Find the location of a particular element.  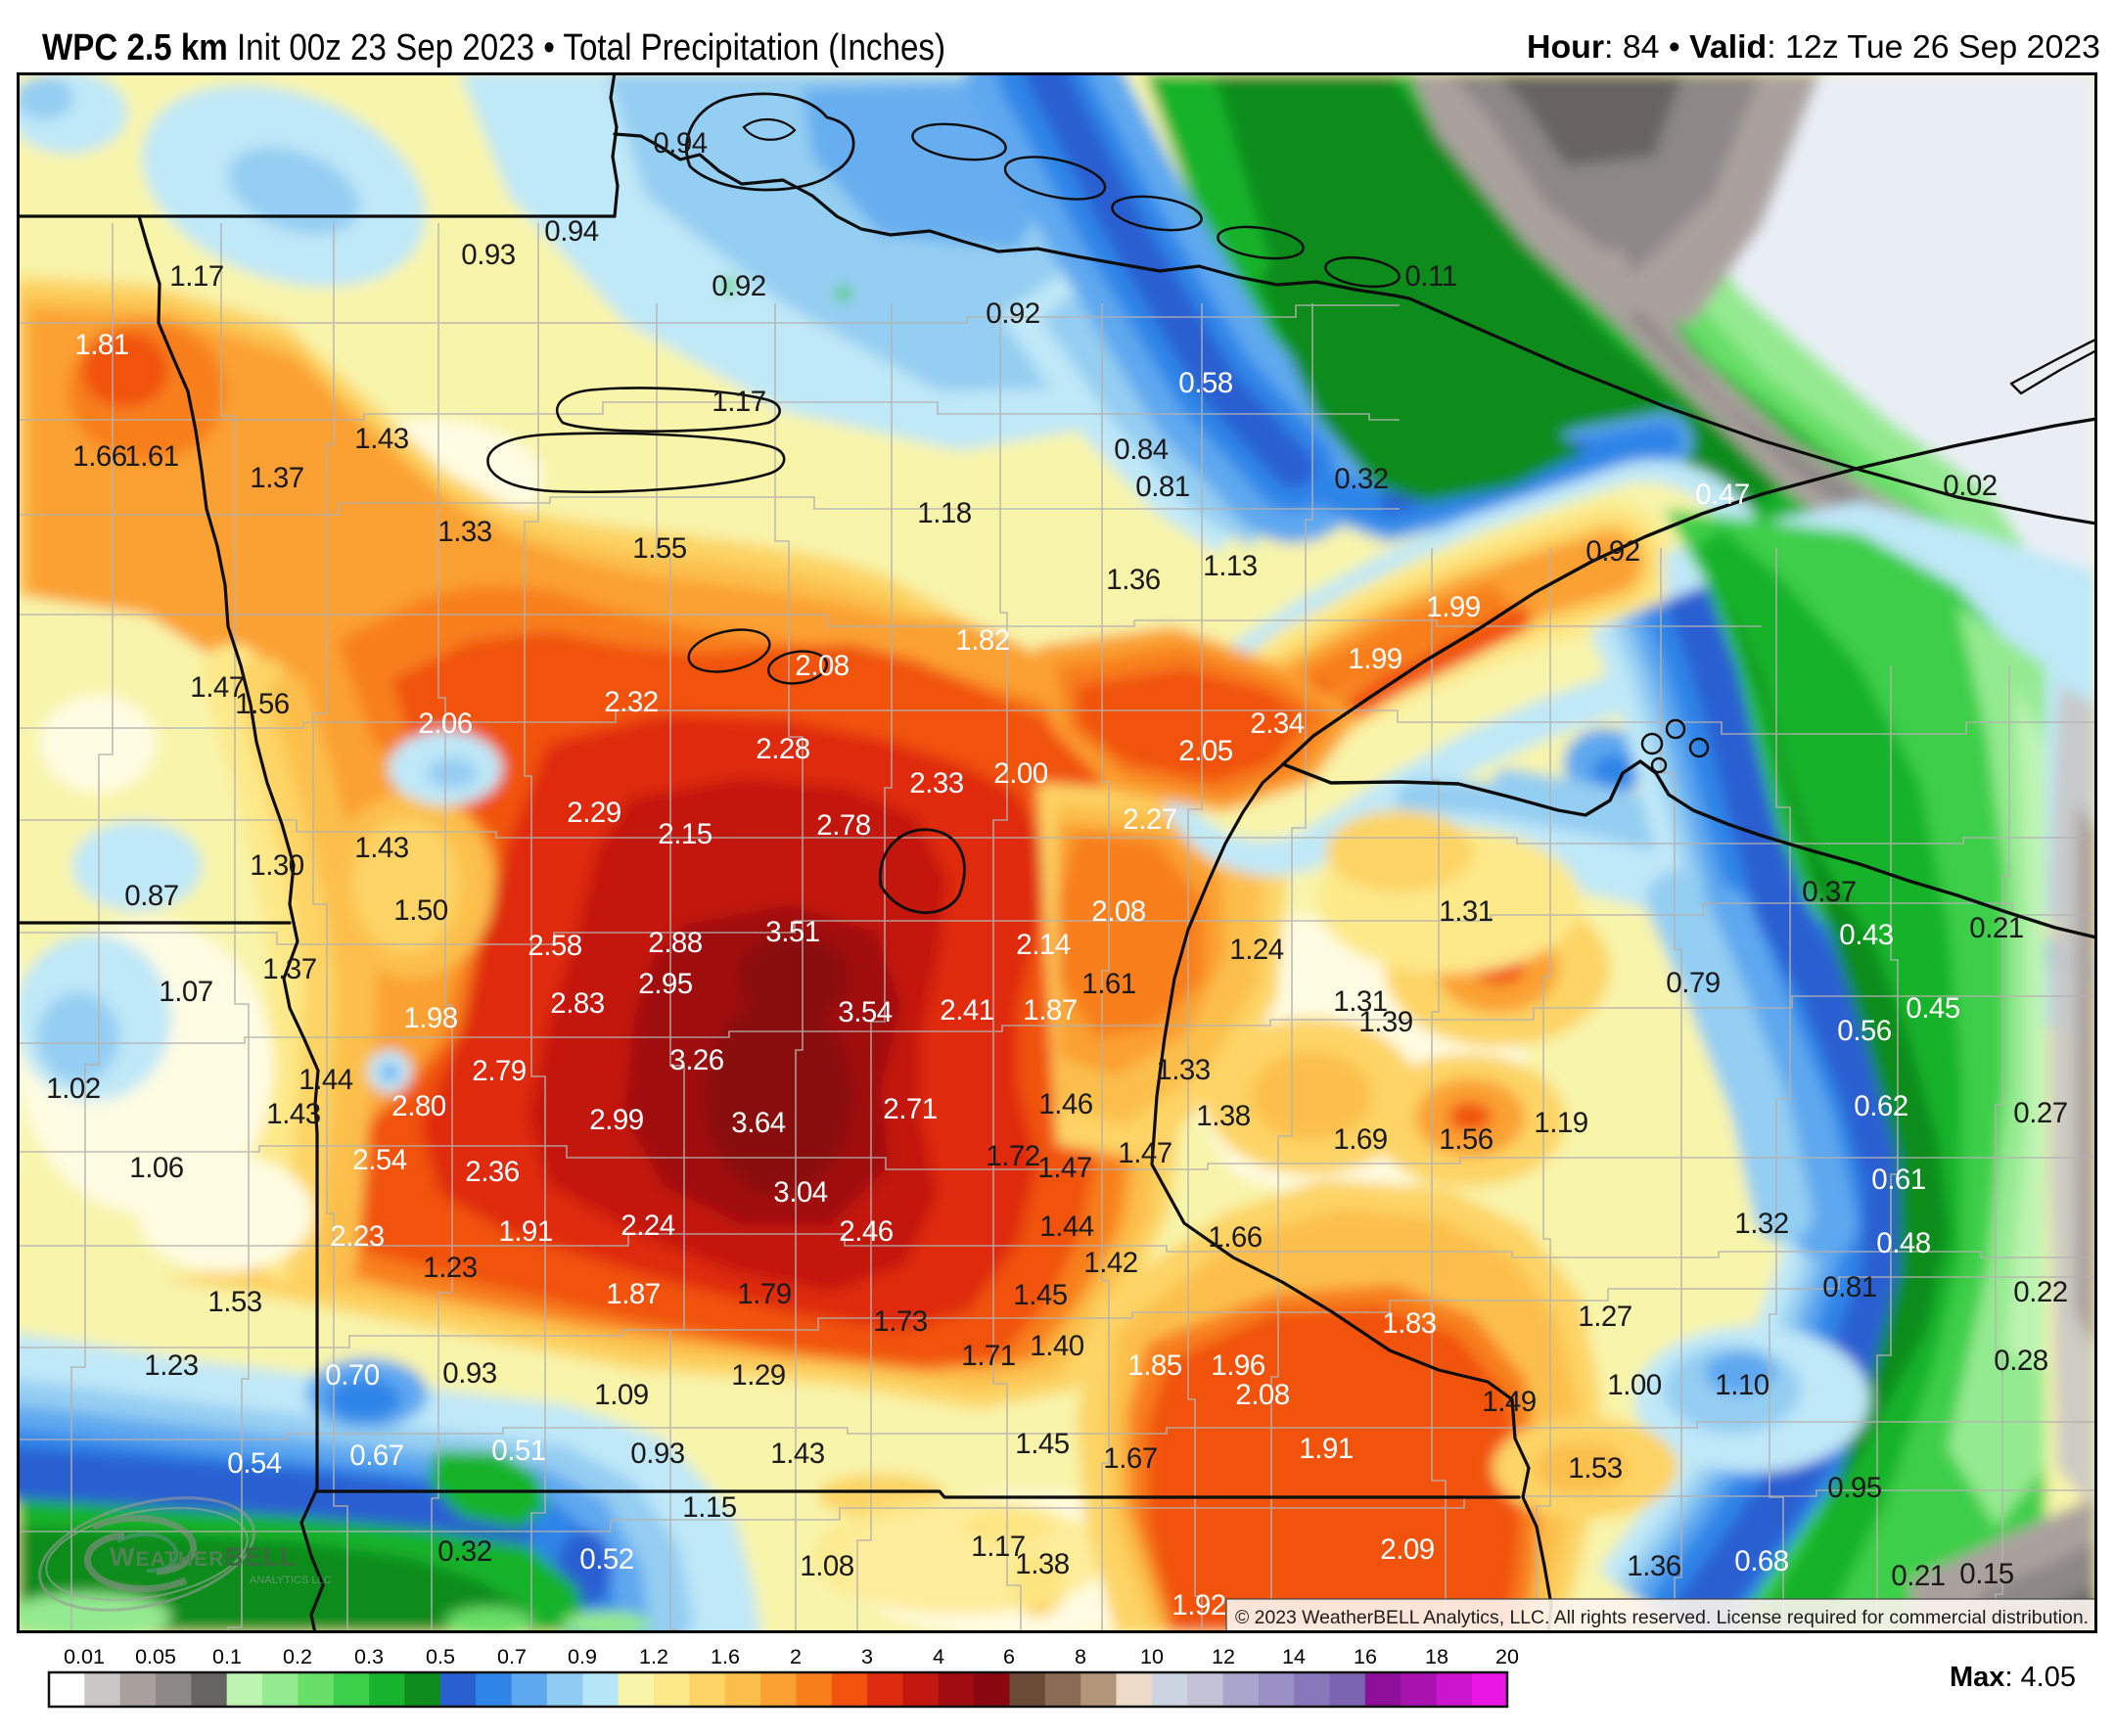

svg-text: 1.17 is located at coordinates (998, 1546).